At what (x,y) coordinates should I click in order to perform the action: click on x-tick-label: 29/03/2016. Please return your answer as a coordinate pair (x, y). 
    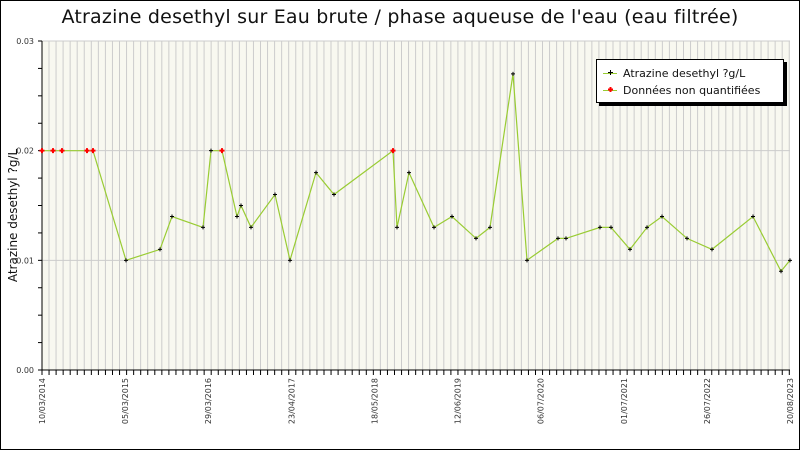
    Looking at the image, I should click on (208, 401).